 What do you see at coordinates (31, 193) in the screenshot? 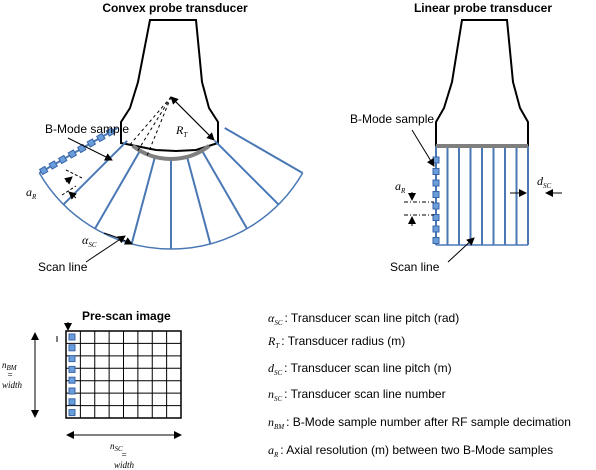
I see `convex-ar-label: aR` at bounding box center [31, 193].